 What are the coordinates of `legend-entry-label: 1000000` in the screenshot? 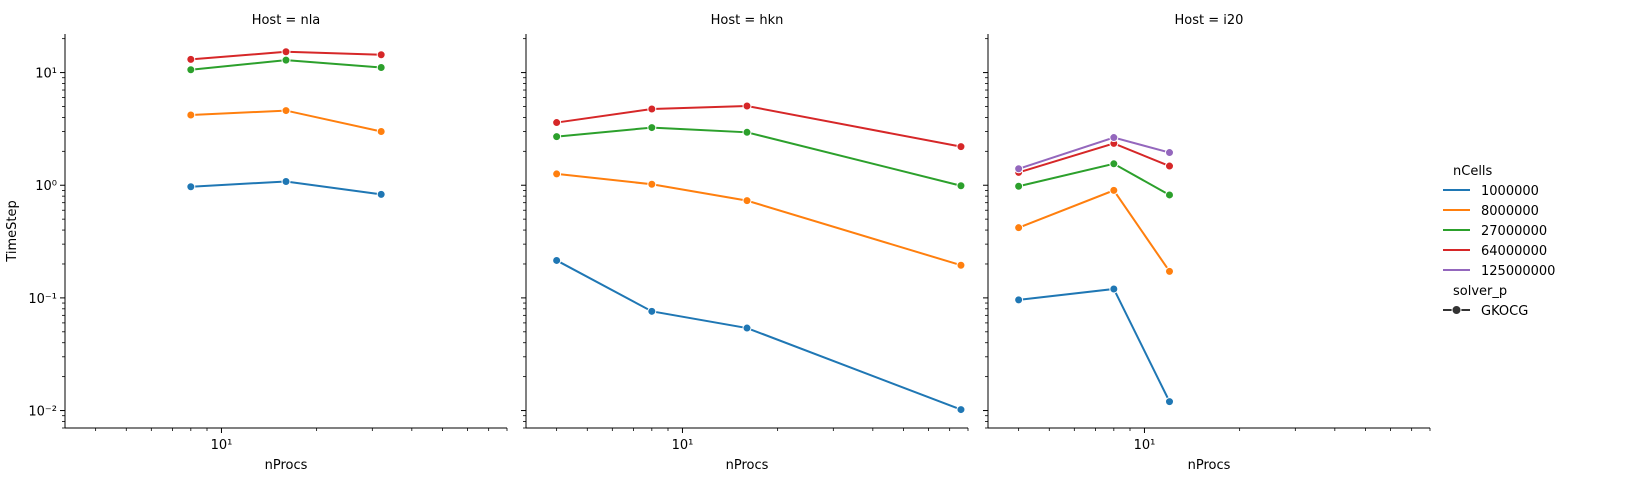 It's located at (1510, 191).